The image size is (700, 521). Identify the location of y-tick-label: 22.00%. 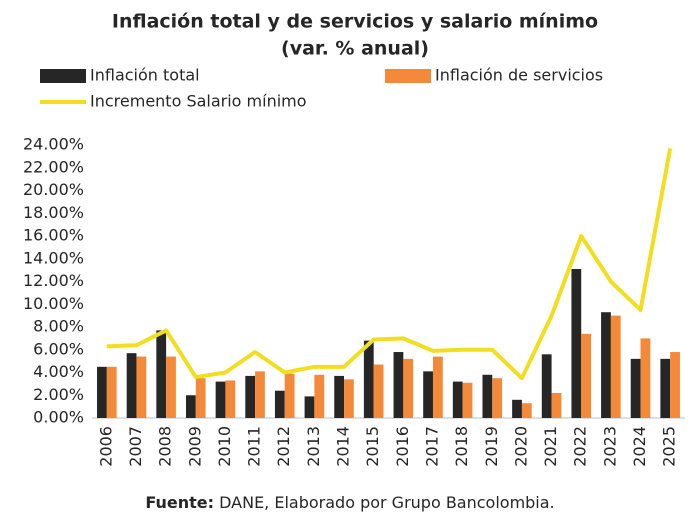
(53, 166).